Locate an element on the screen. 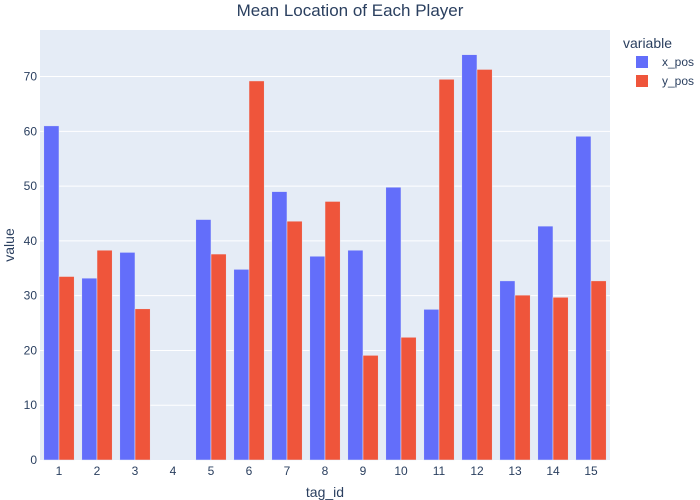  y-tick-label: 30 is located at coordinates (31, 296).